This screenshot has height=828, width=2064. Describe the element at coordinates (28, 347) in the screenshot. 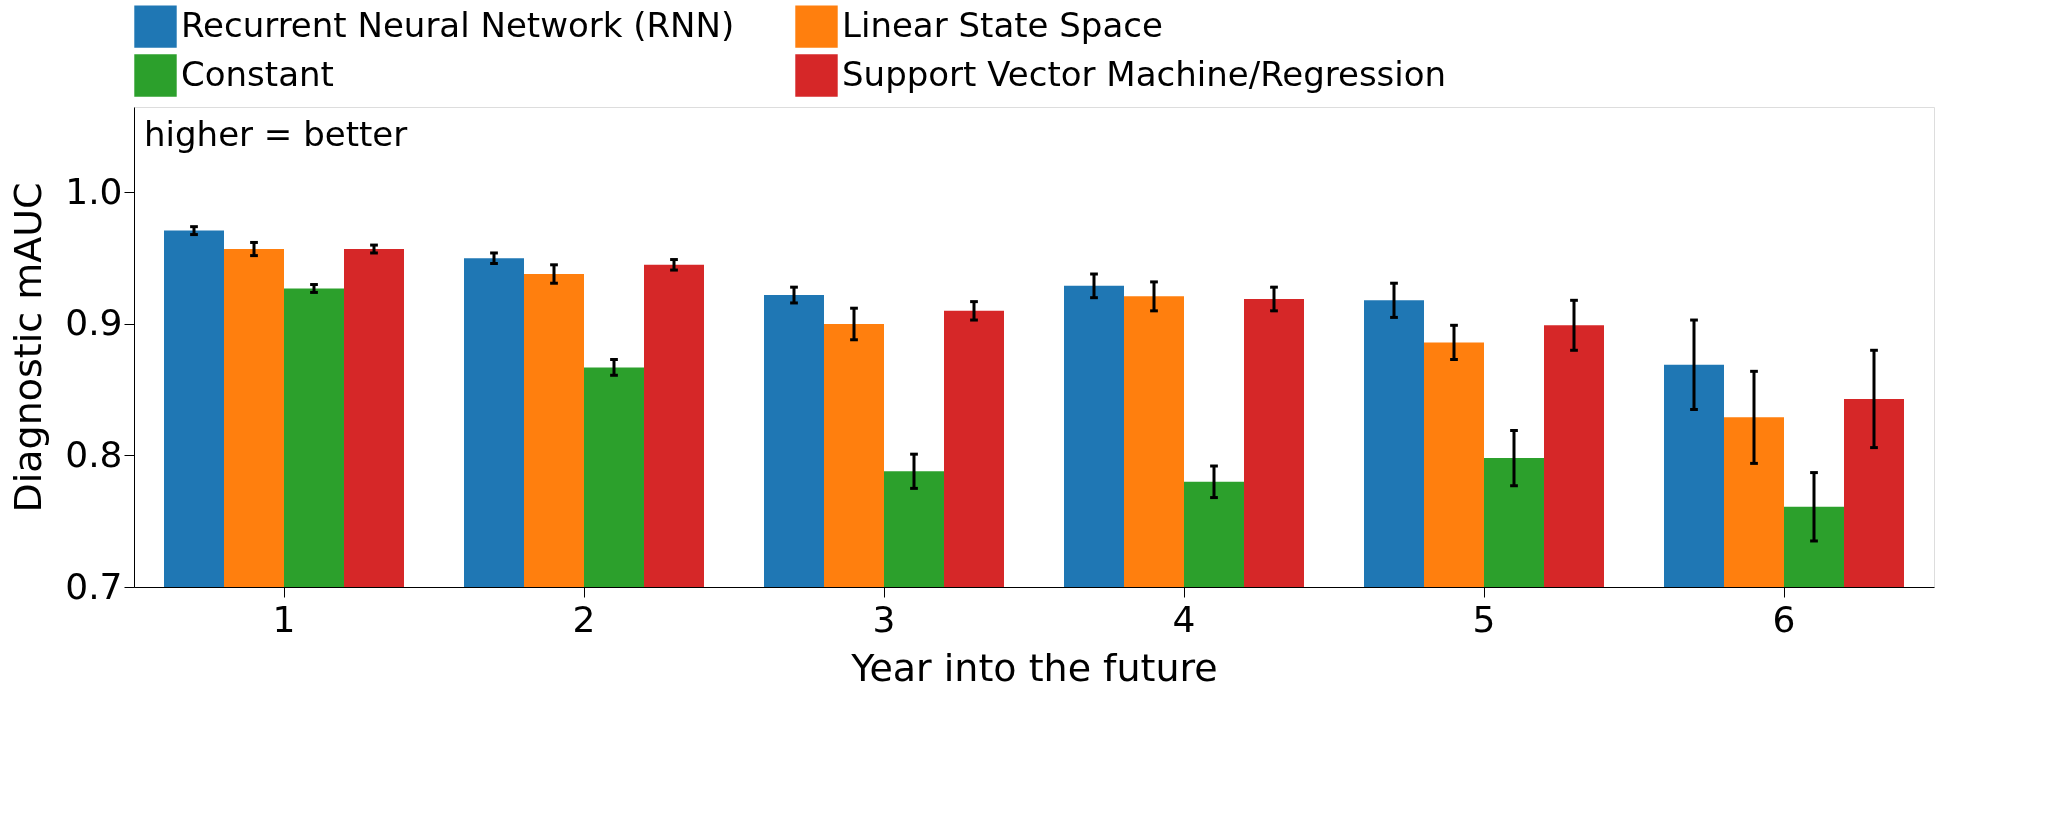

I see `y-axis-title: Diagnostic mAUC` at that location.